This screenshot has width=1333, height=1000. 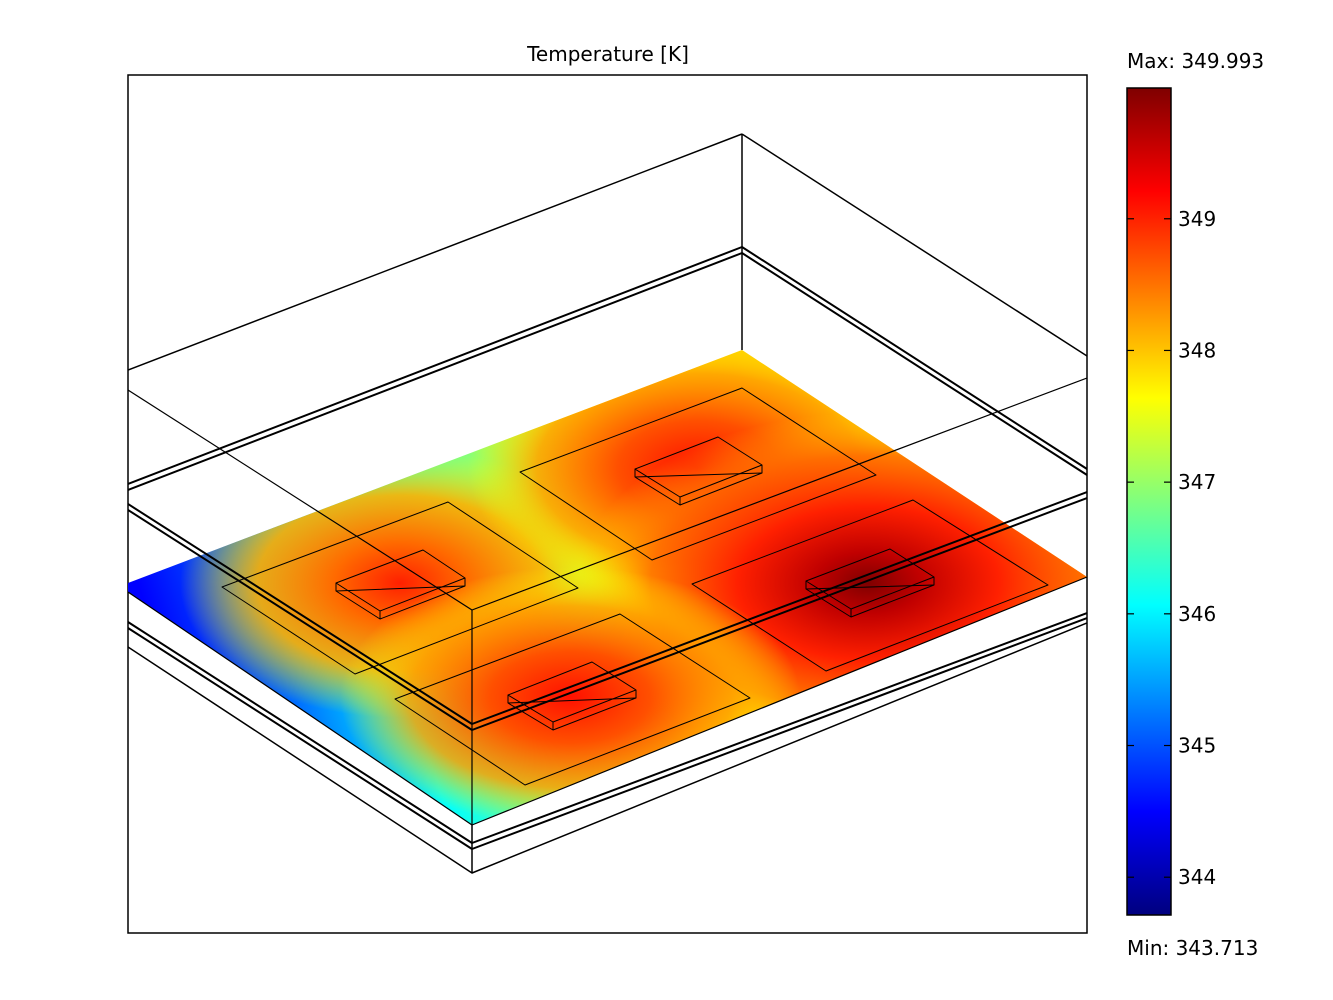 I want to click on colorbar-tick-label: 344, so click(x=1197, y=877).